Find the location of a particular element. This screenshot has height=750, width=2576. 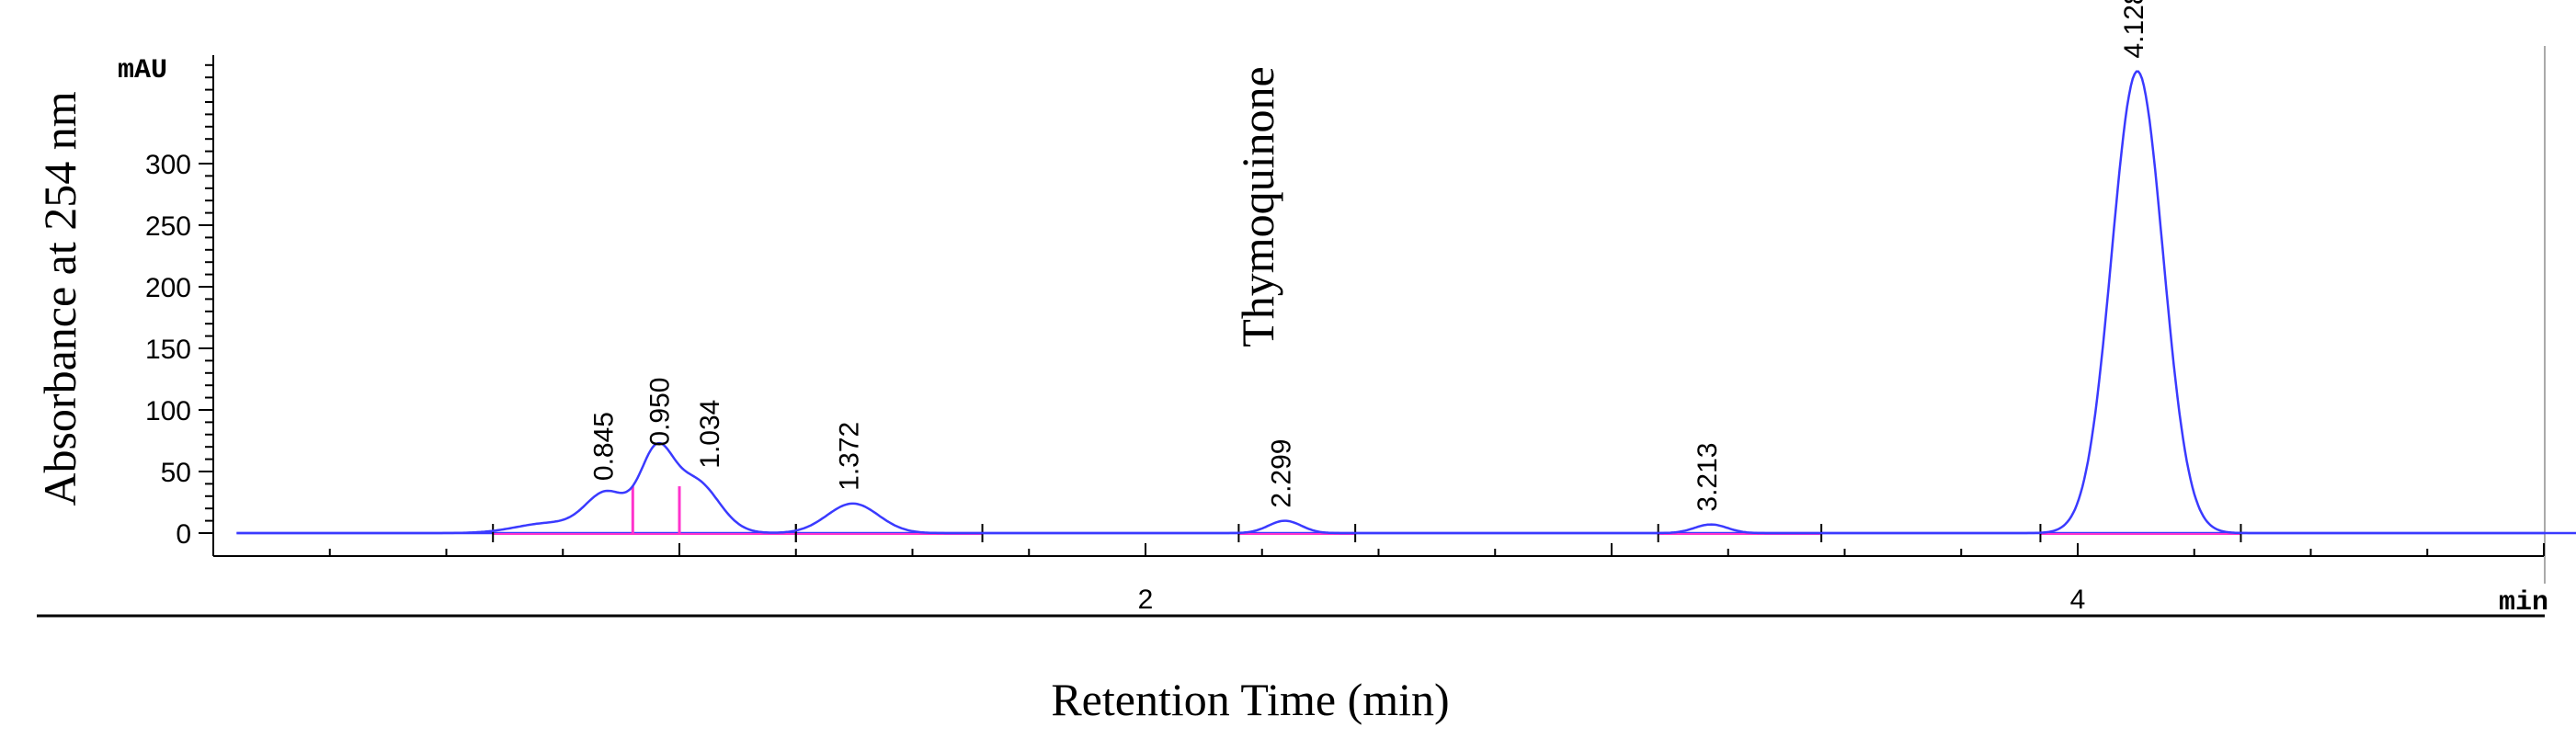

x-axis-title: Retention Time (min) is located at coordinates (1250, 699).